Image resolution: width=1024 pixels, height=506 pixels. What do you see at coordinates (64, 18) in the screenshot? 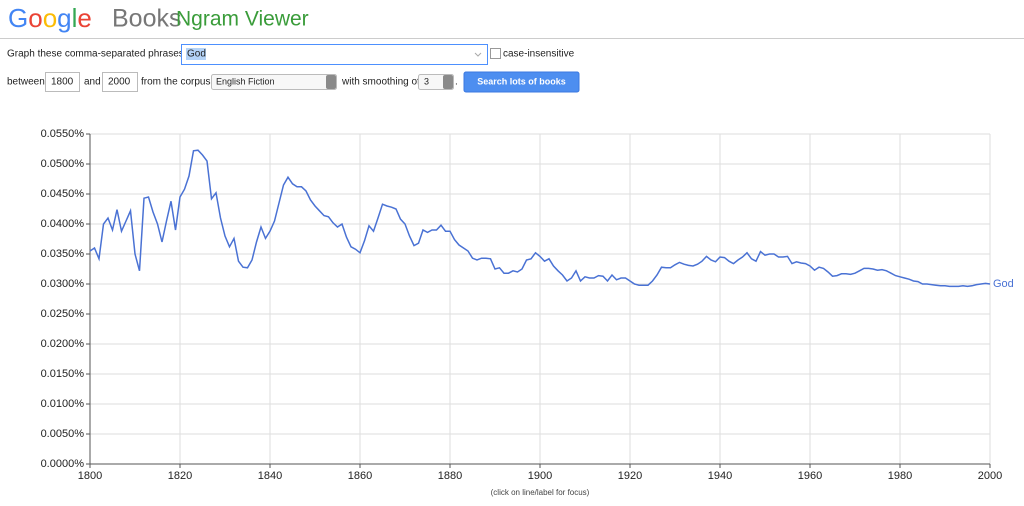
I see `logo-letter: g` at bounding box center [64, 18].